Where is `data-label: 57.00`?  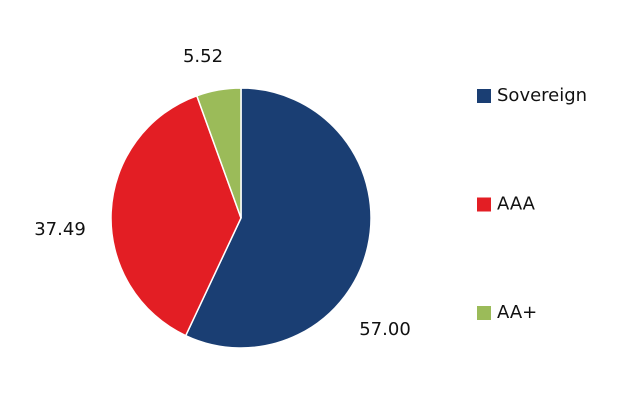
data-label: 57.00 is located at coordinates (385, 329).